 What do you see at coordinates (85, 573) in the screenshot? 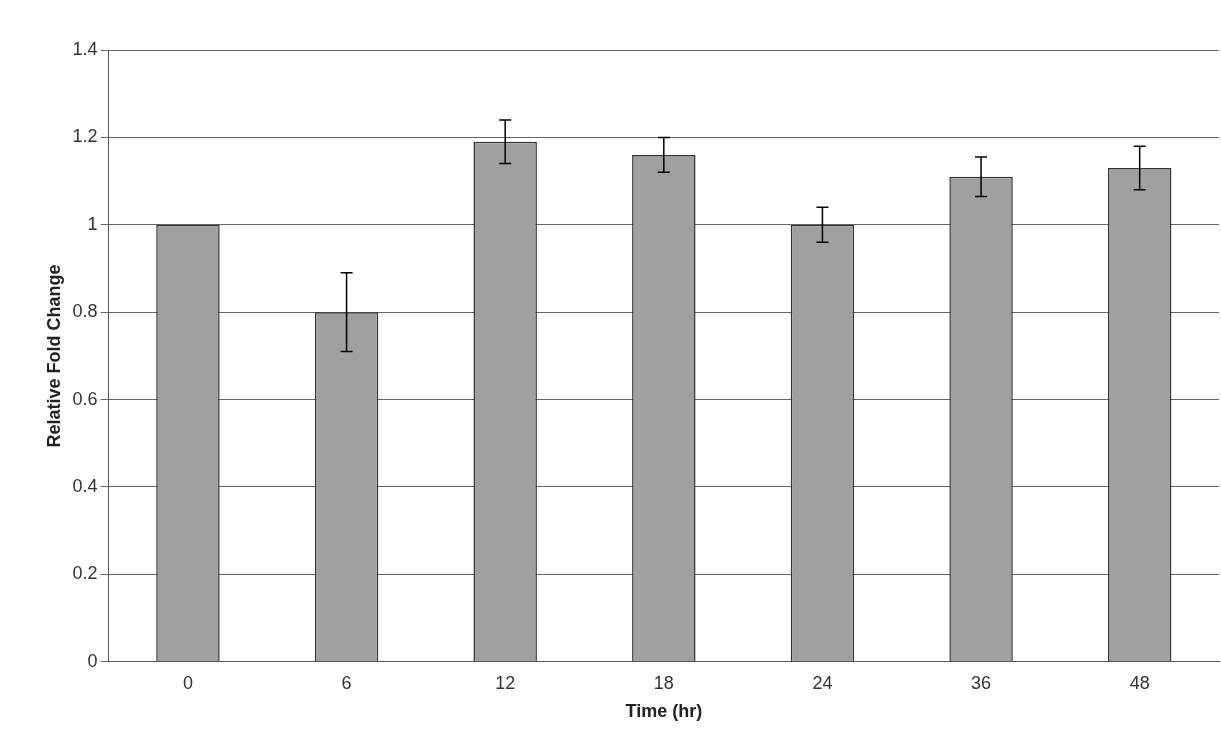
I see `y-tick-label: 0.2` at bounding box center [85, 573].